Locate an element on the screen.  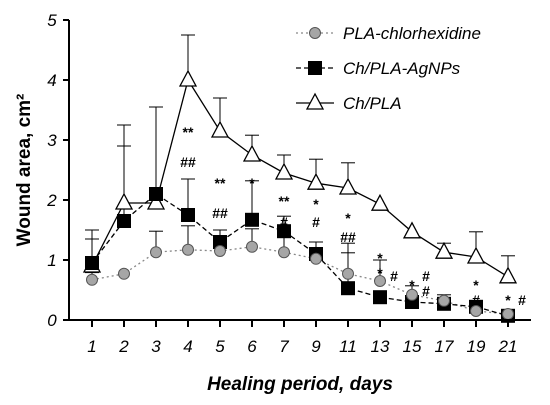
x-tick-label: 7 is located at coordinates (284, 346).